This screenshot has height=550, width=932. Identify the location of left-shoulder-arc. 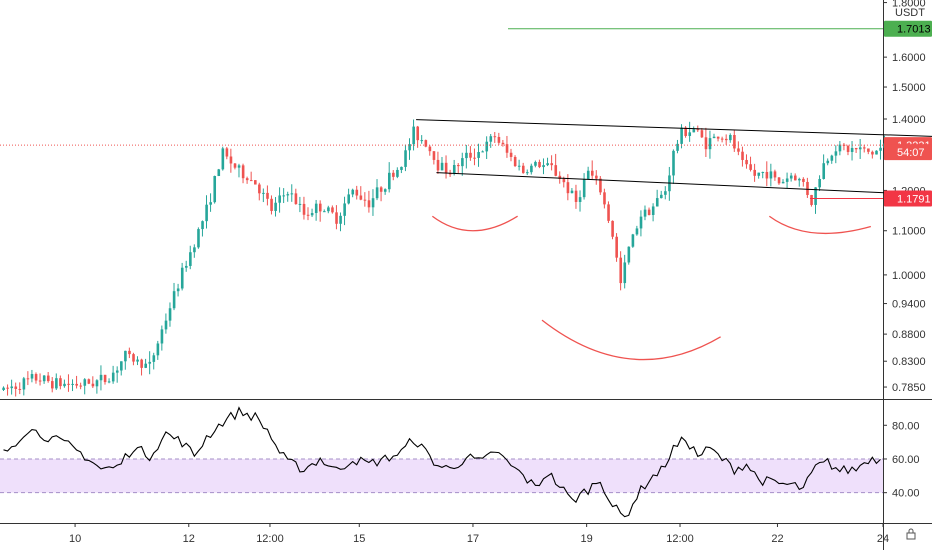
(474, 223).